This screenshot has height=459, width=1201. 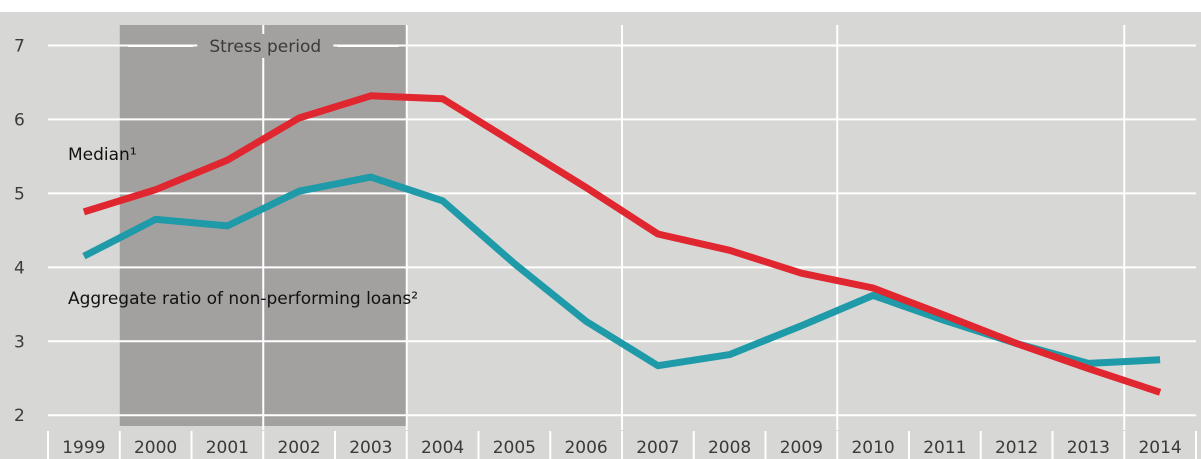 I want to click on x-tick-label-2008: 2008, so click(x=729, y=448).